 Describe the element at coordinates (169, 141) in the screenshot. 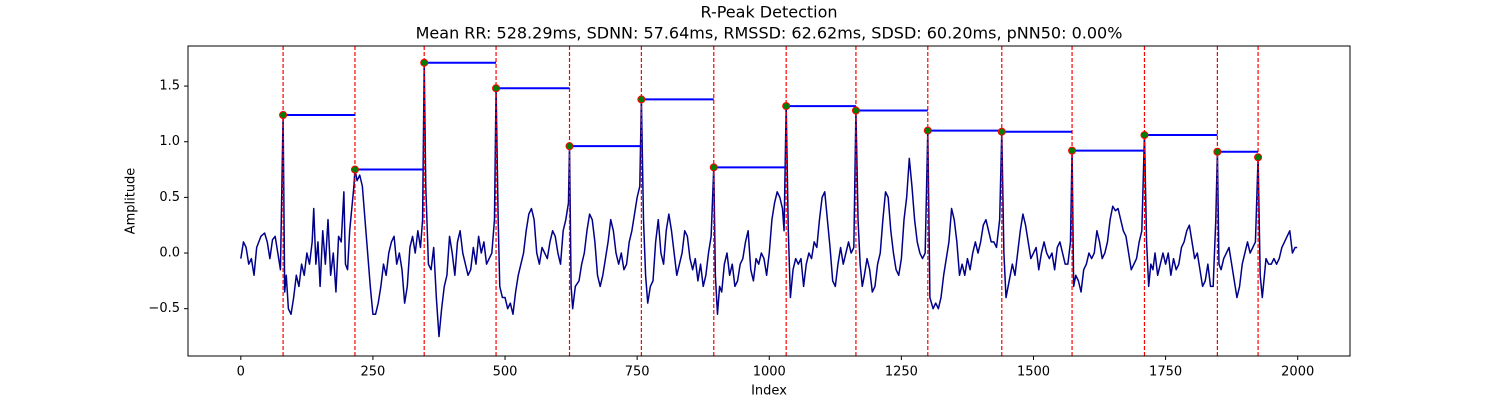

I see `y-tick-label: 1.0` at that location.